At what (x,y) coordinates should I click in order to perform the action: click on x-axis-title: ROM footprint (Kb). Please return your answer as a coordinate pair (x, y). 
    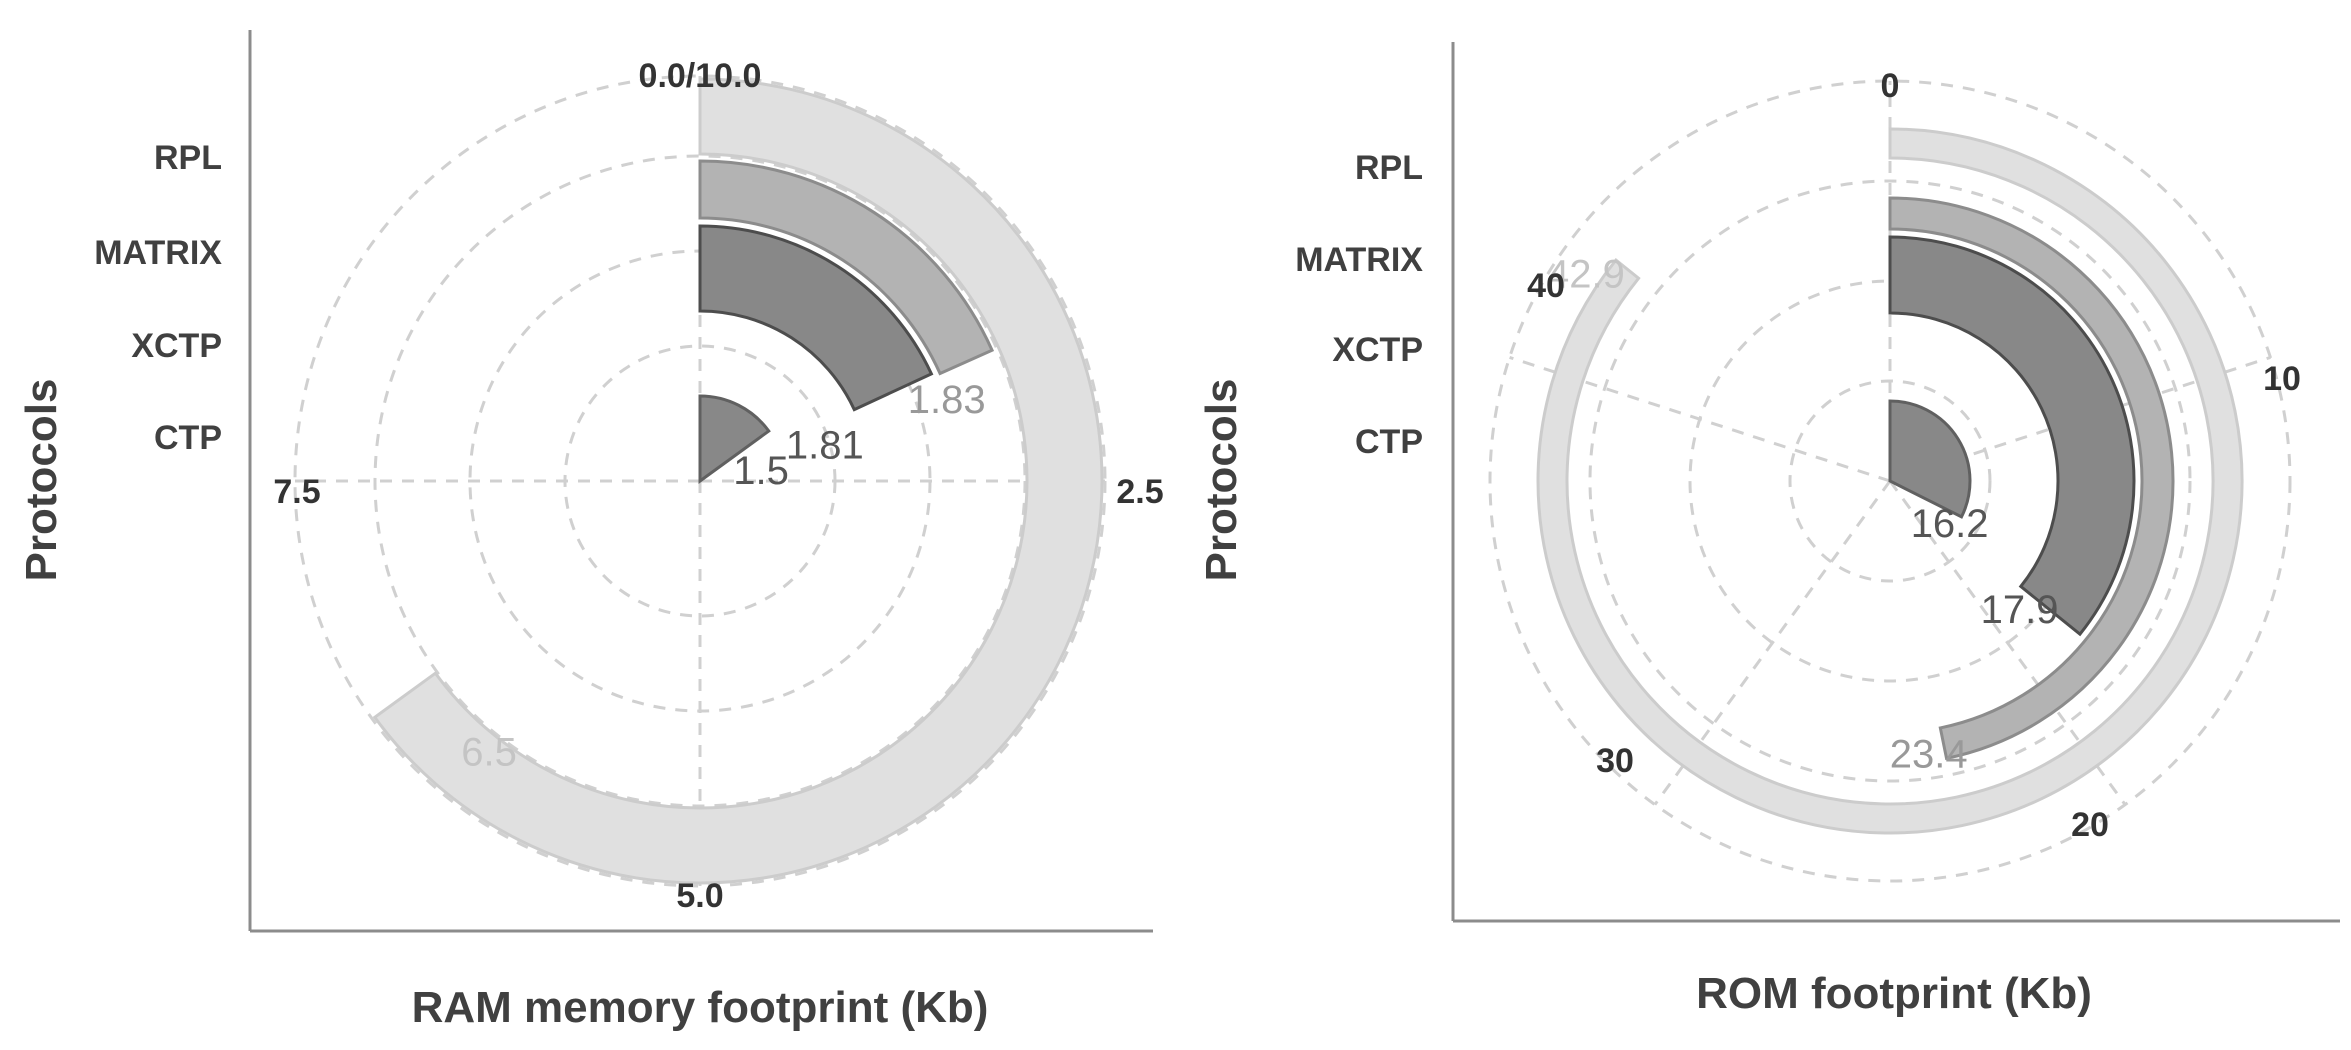
    Looking at the image, I should click on (1894, 993).